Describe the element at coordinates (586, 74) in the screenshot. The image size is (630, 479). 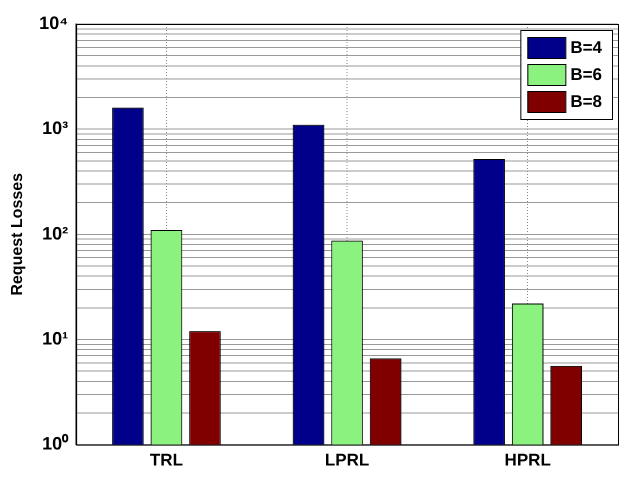
I see `legend-label: B=6` at that location.